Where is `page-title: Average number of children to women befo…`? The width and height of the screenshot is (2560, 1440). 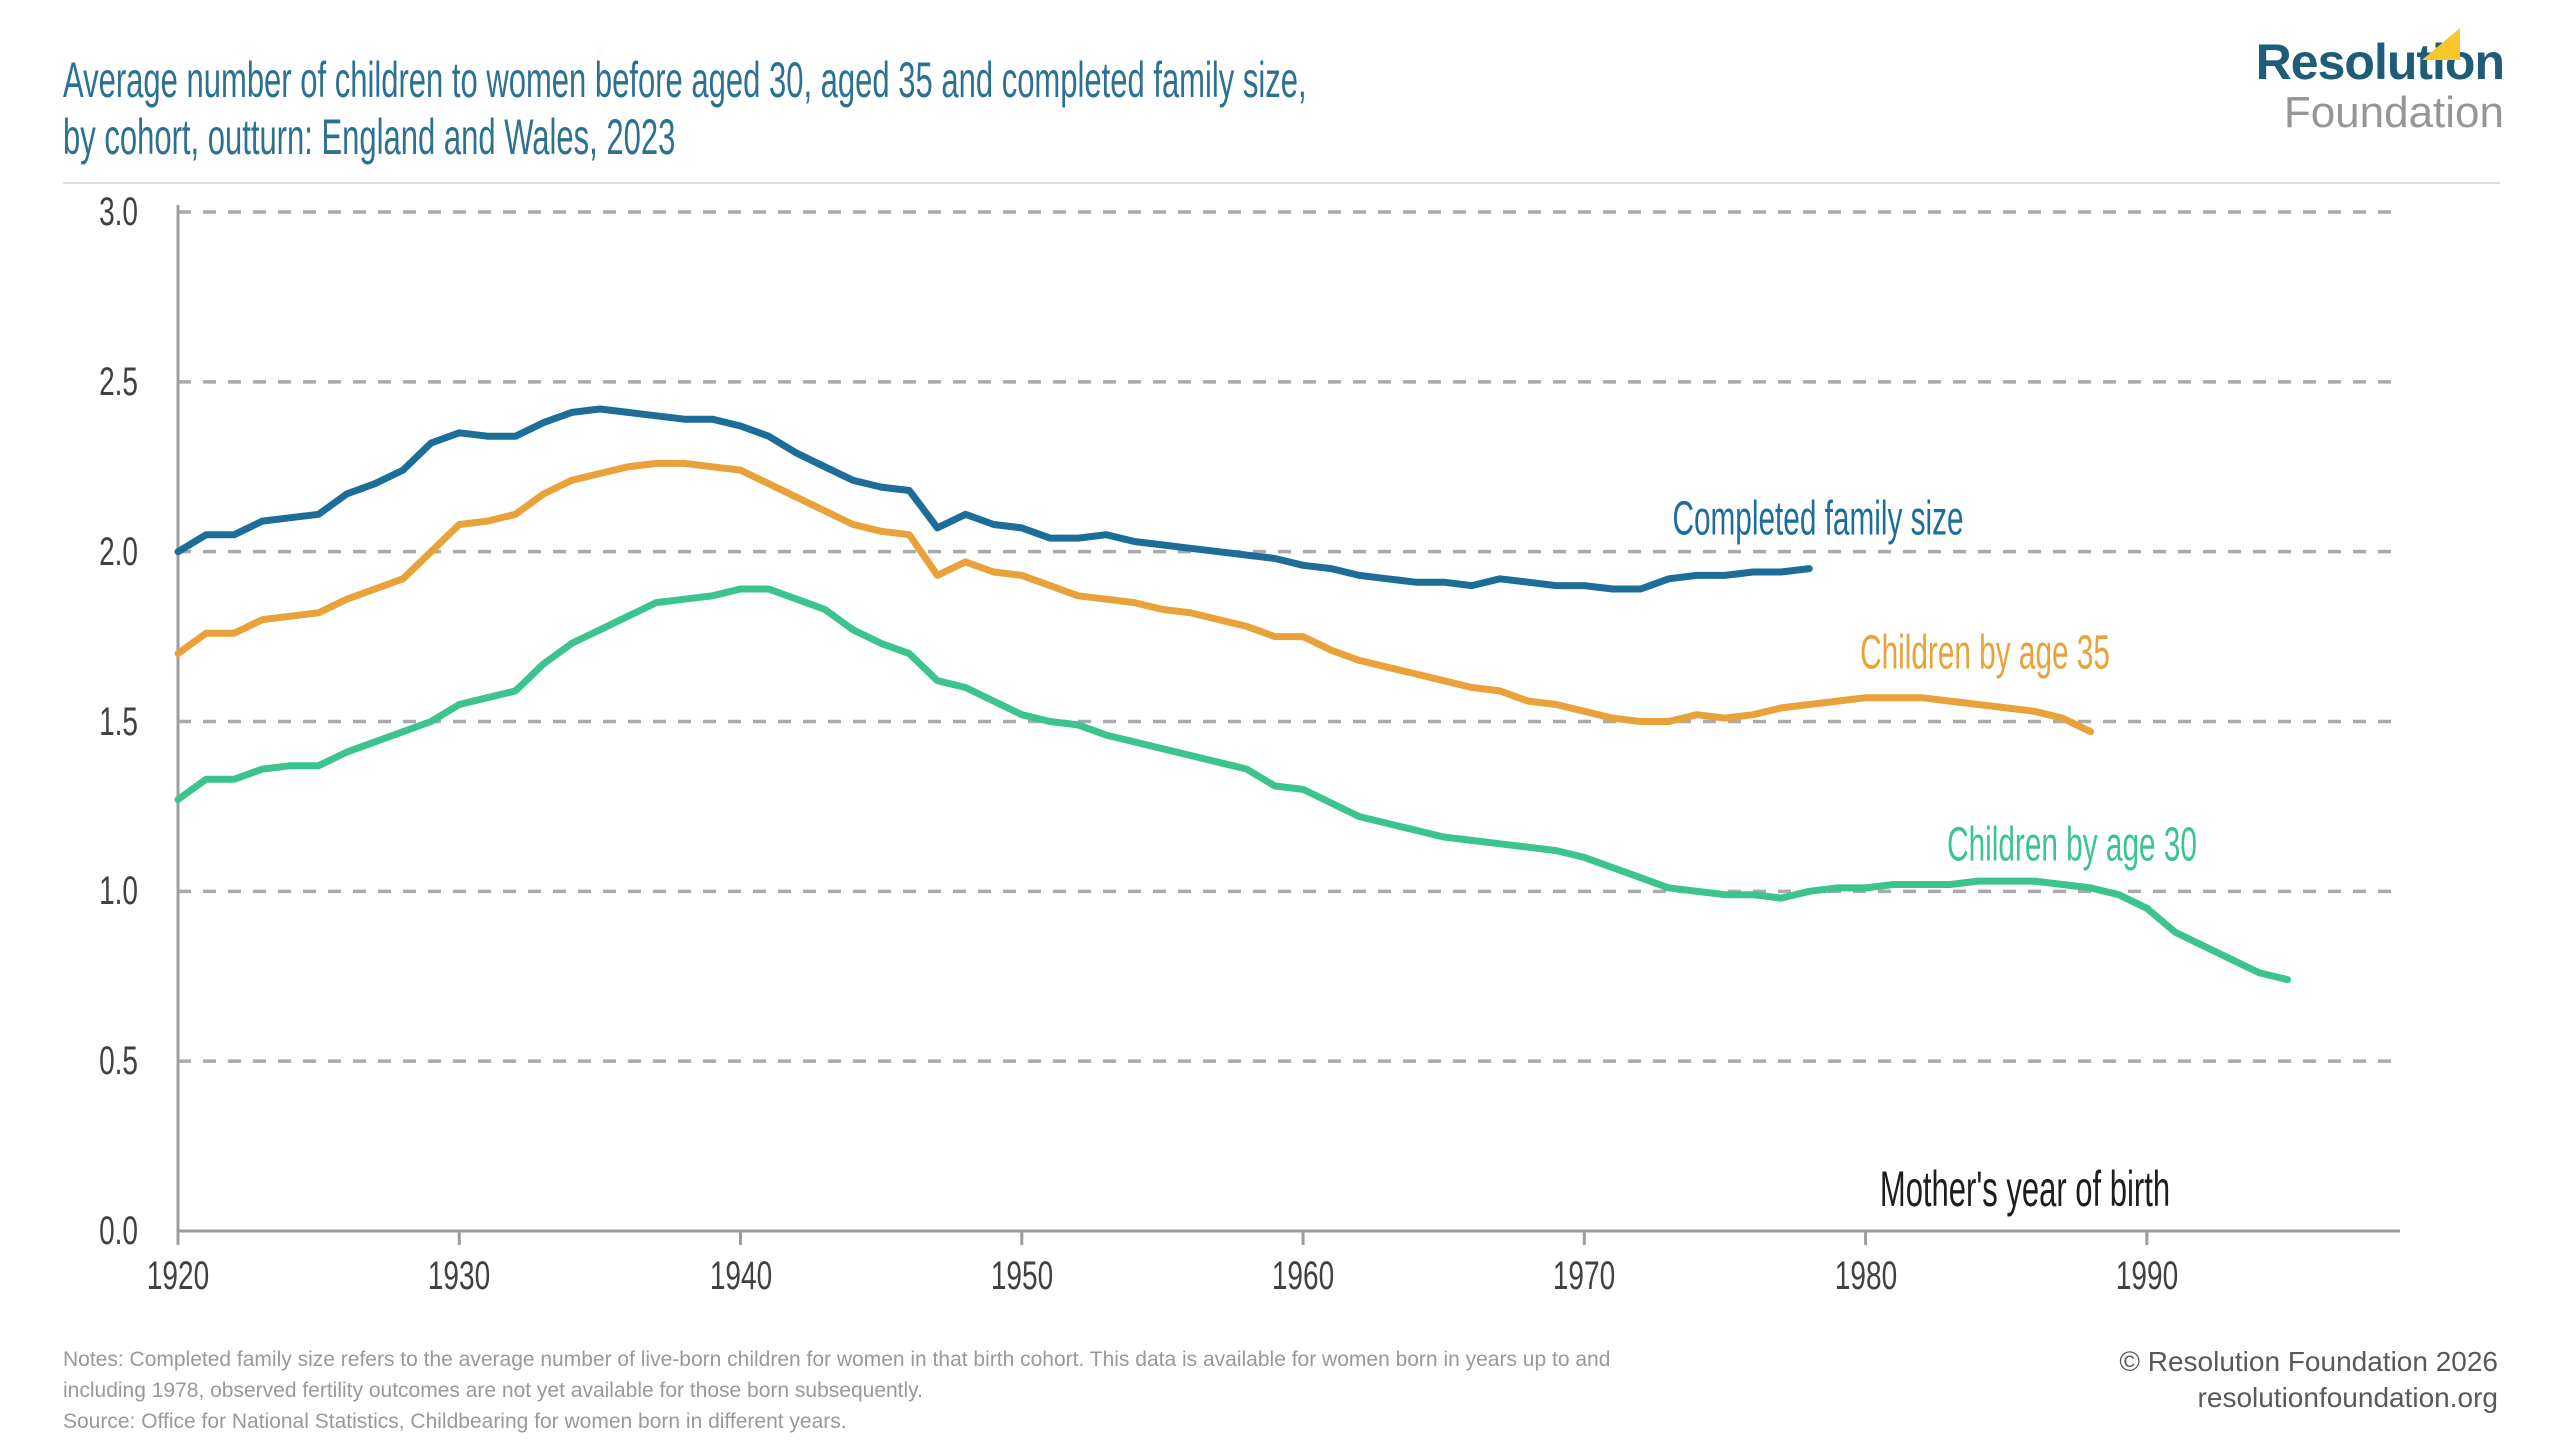 page-title: Average number of children to women befo… is located at coordinates (685, 109).